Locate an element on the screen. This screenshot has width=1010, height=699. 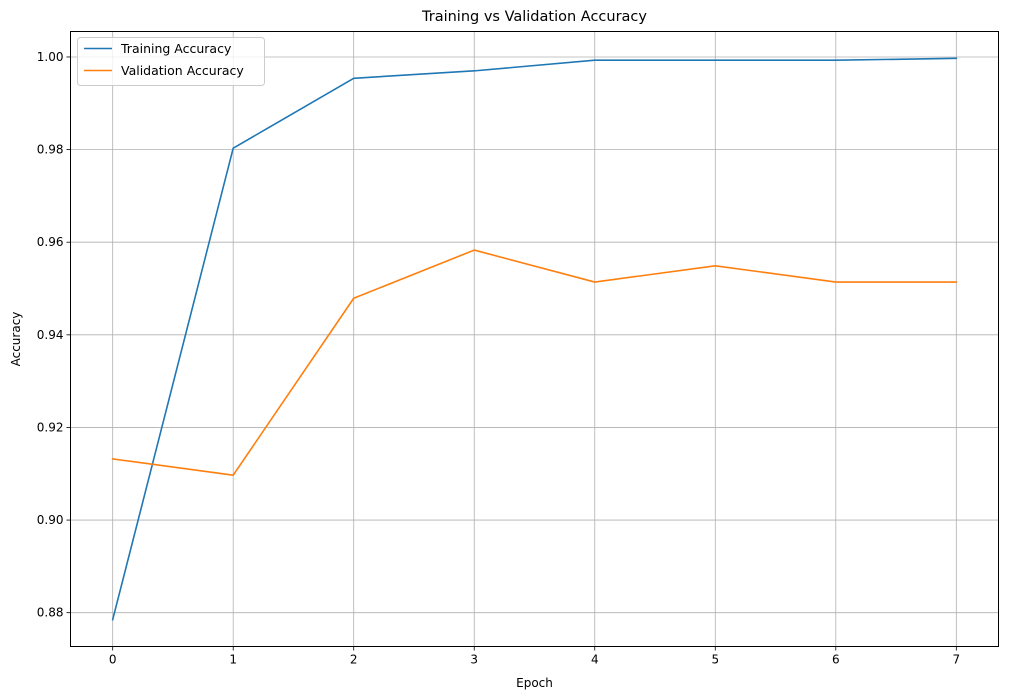
x-tick-label: 4 is located at coordinates (595, 660).